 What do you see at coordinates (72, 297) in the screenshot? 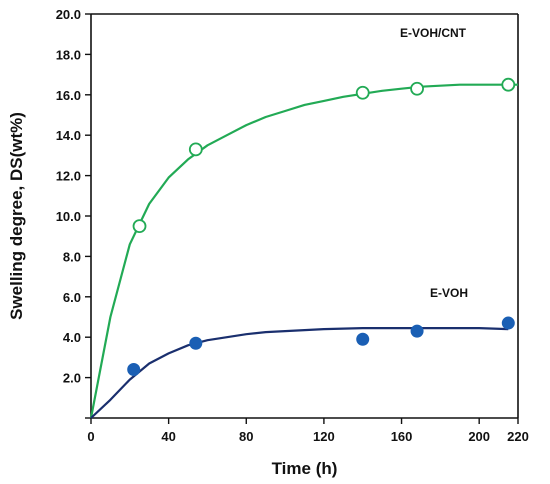
I see `y-tick-label: 6.0` at bounding box center [72, 297].